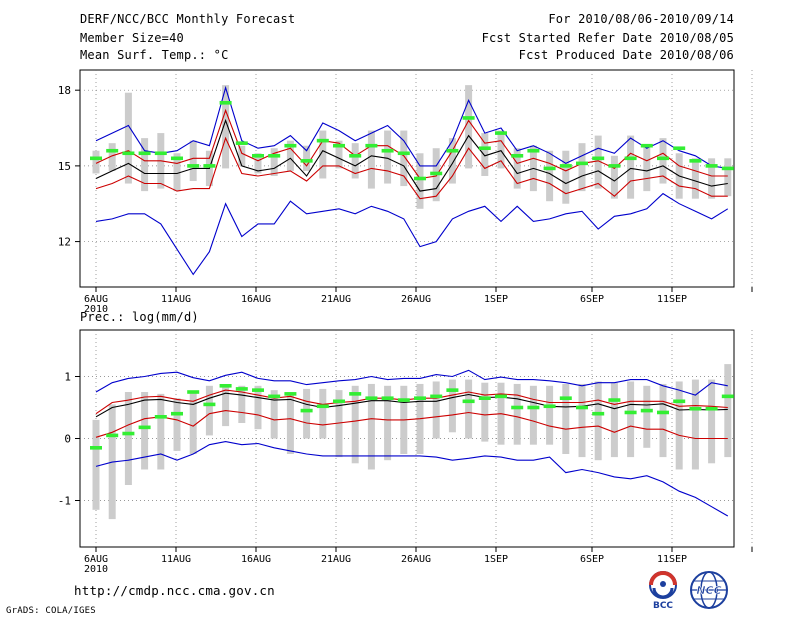  I want to click on y-tick-label: 15, so click(64, 166).